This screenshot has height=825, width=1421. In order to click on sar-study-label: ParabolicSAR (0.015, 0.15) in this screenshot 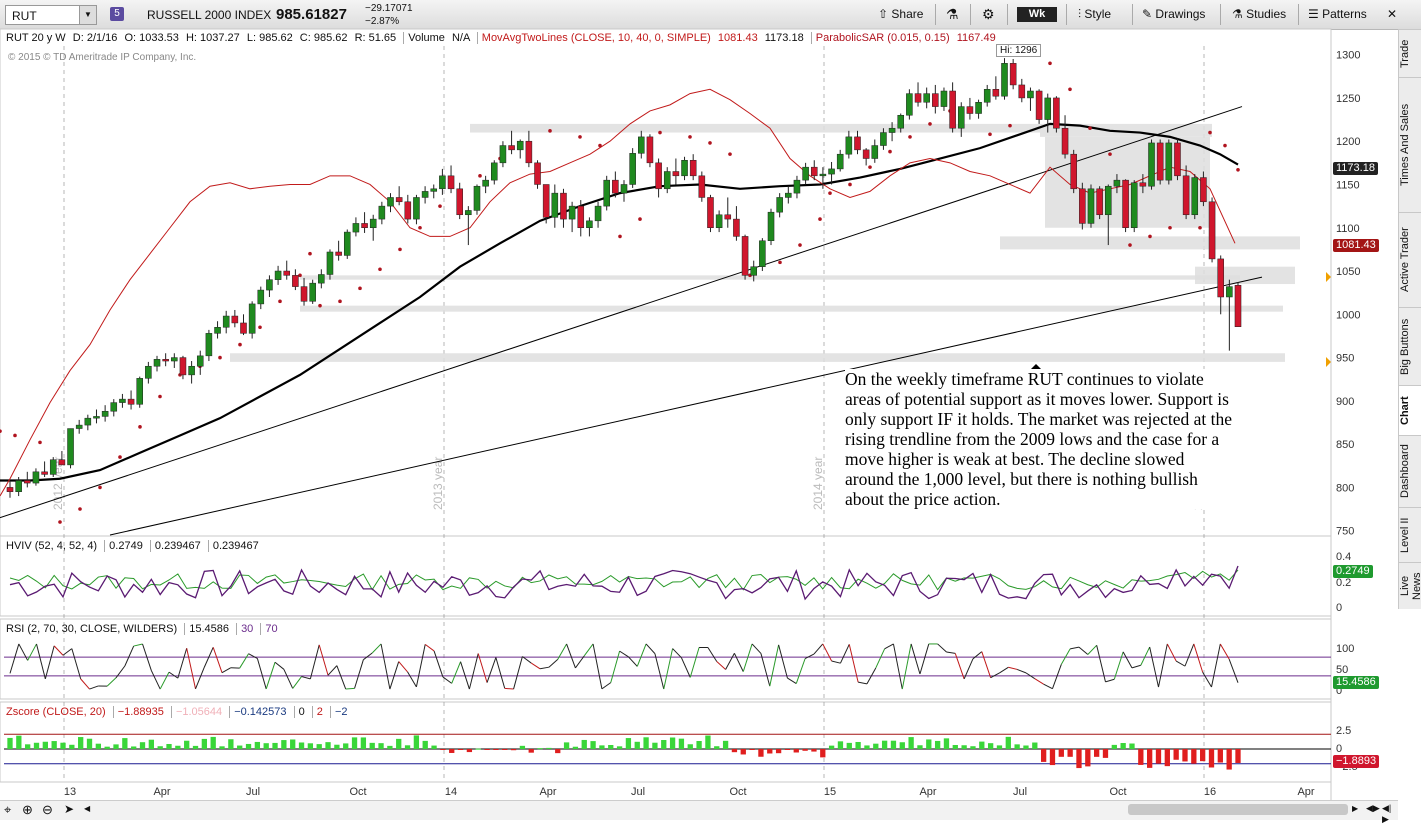, I will do `click(880, 38)`.